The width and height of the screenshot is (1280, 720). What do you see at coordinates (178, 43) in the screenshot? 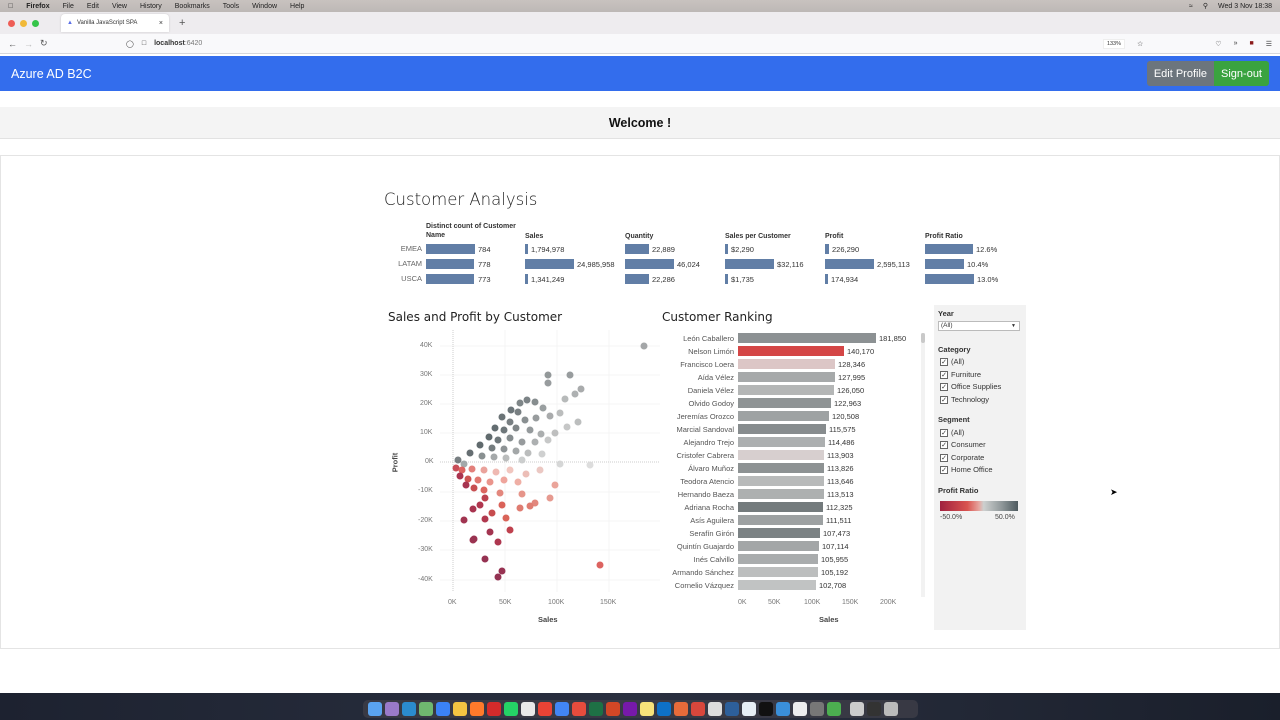
I see `url-text: localhost:6420` at bounding box center [178, 43].